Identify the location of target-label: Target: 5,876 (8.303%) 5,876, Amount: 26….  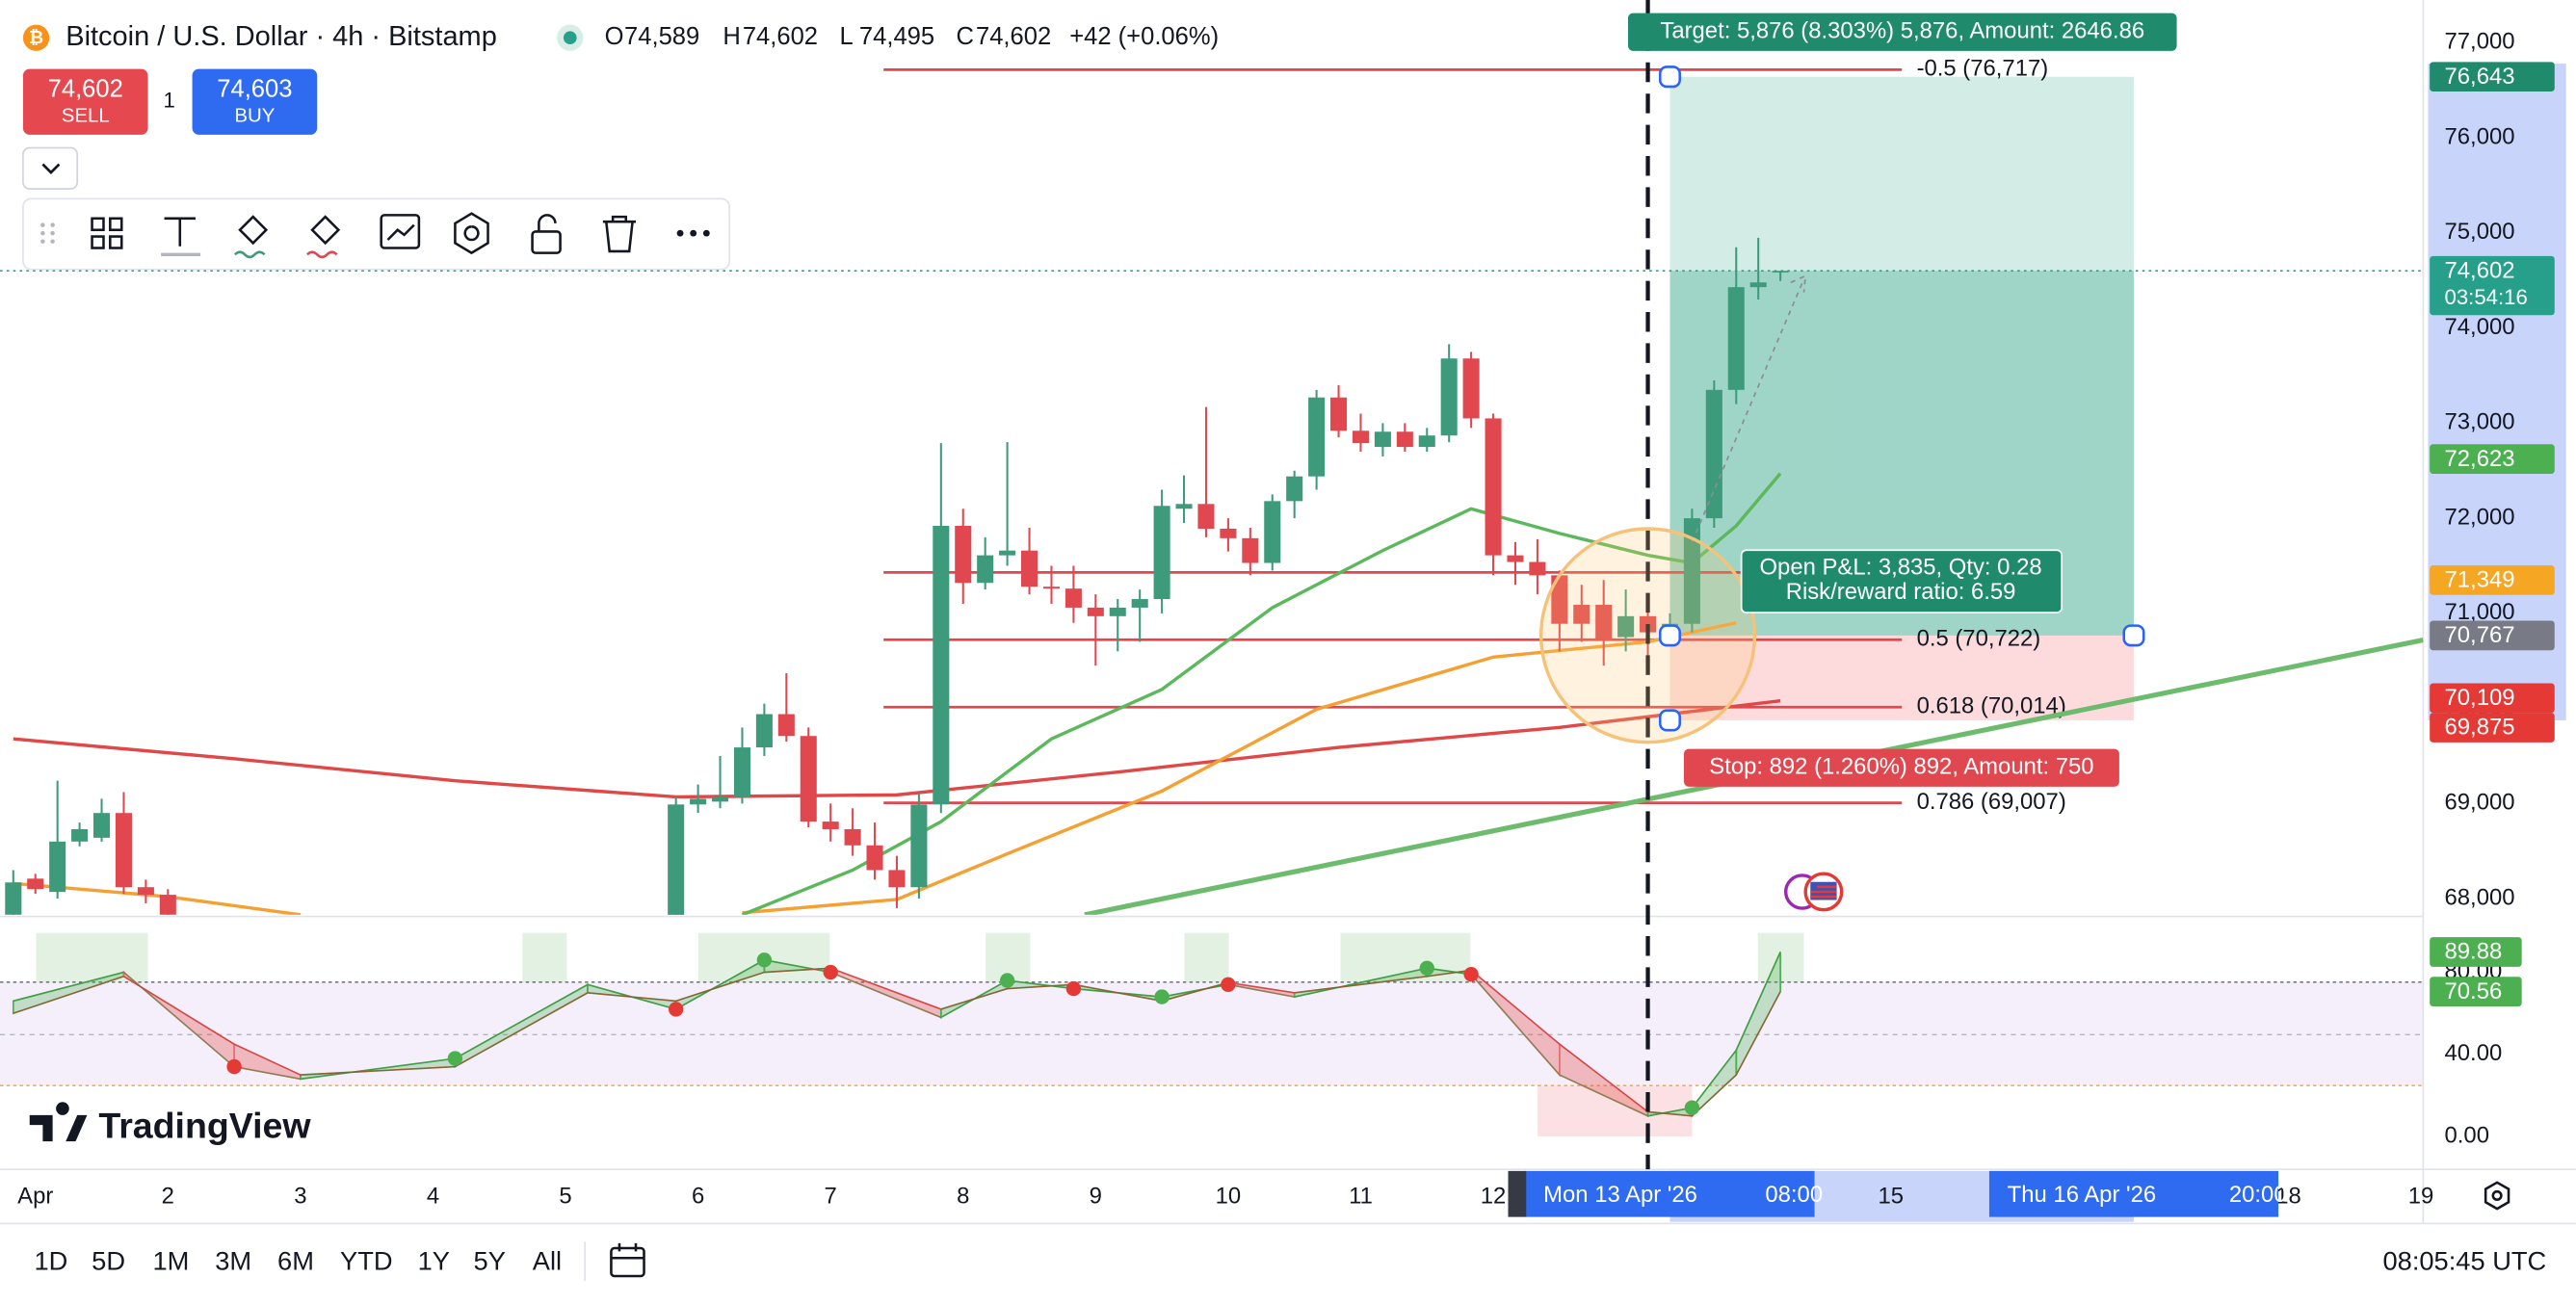
(1902, 31).